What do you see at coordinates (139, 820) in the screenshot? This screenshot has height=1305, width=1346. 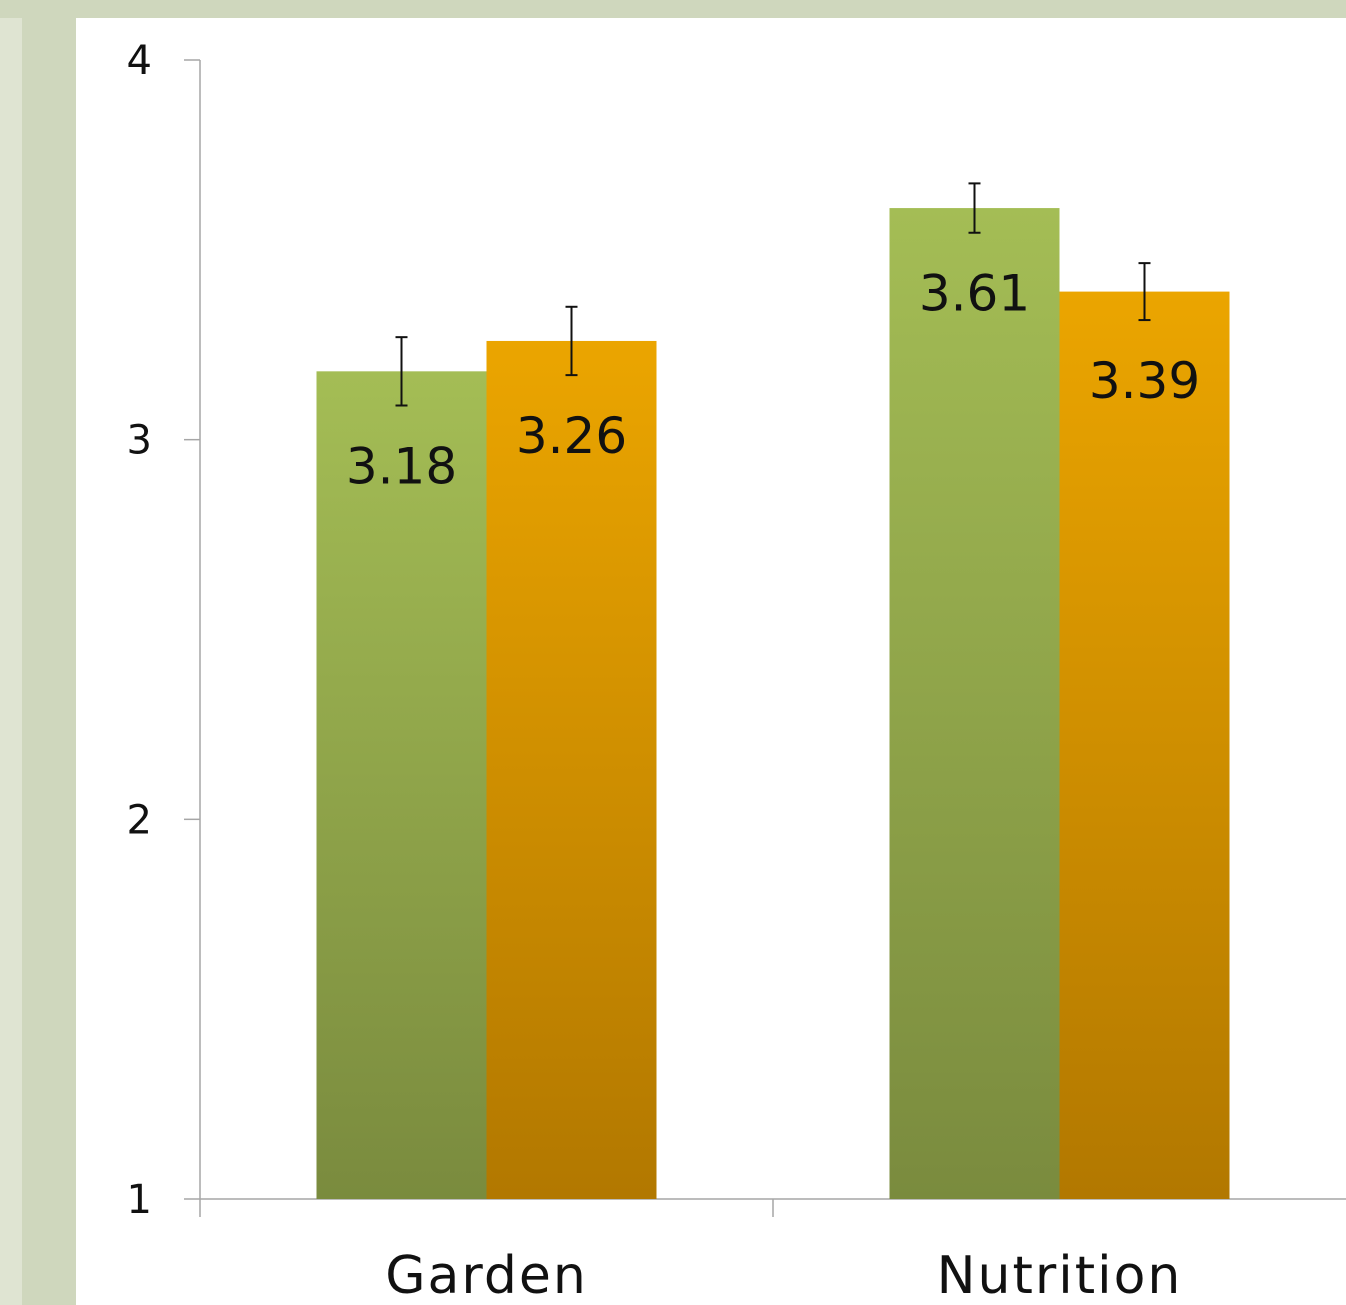 I see `y-tick-label: 2` at bounding box center [139, 820].